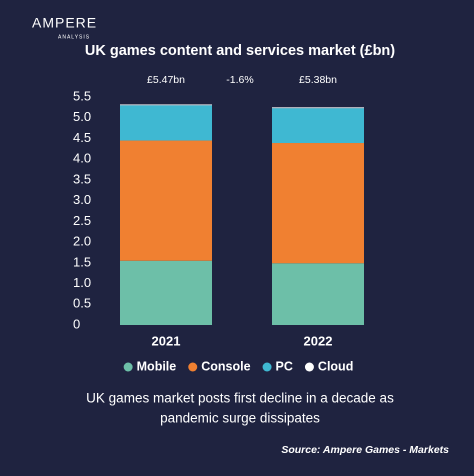 This screenshot has width=474, height=476. What do you see at coordinates (318, 340) in the screenshot?
I see `x-tick-label: 2022` at bounding box center [318, 340].